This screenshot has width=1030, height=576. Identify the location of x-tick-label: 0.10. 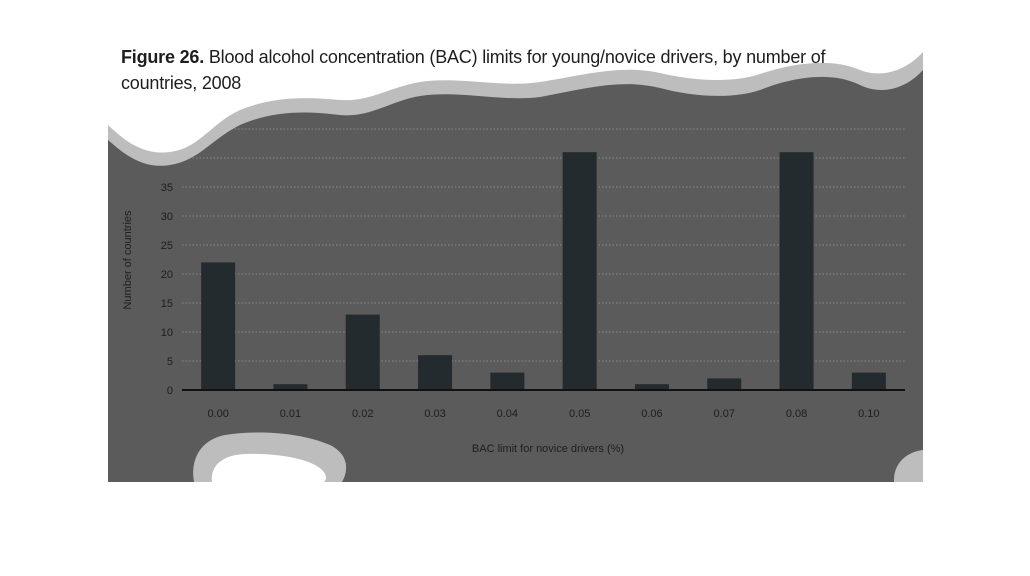
(868, 414).